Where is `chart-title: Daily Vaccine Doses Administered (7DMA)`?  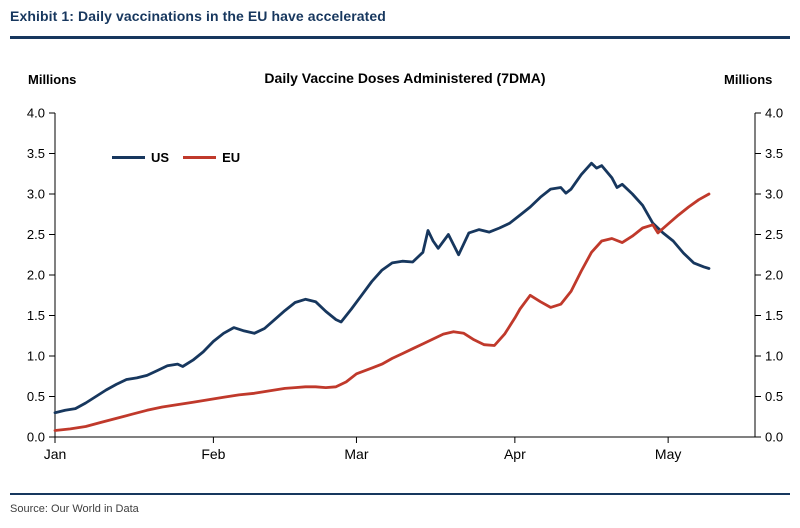 chart-title: Daily Vaccine Doses Administered (7DMA) is located at coordinates (405, 78).